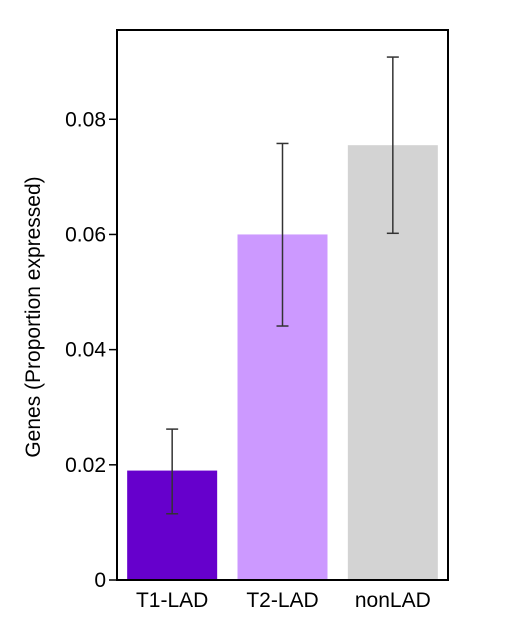 Image resolution: width=519 pixels, height=630 pixels. Describe the element at coordinates (282, 234) in the screenshot. I see `error-bar-t2-lad` at that location.